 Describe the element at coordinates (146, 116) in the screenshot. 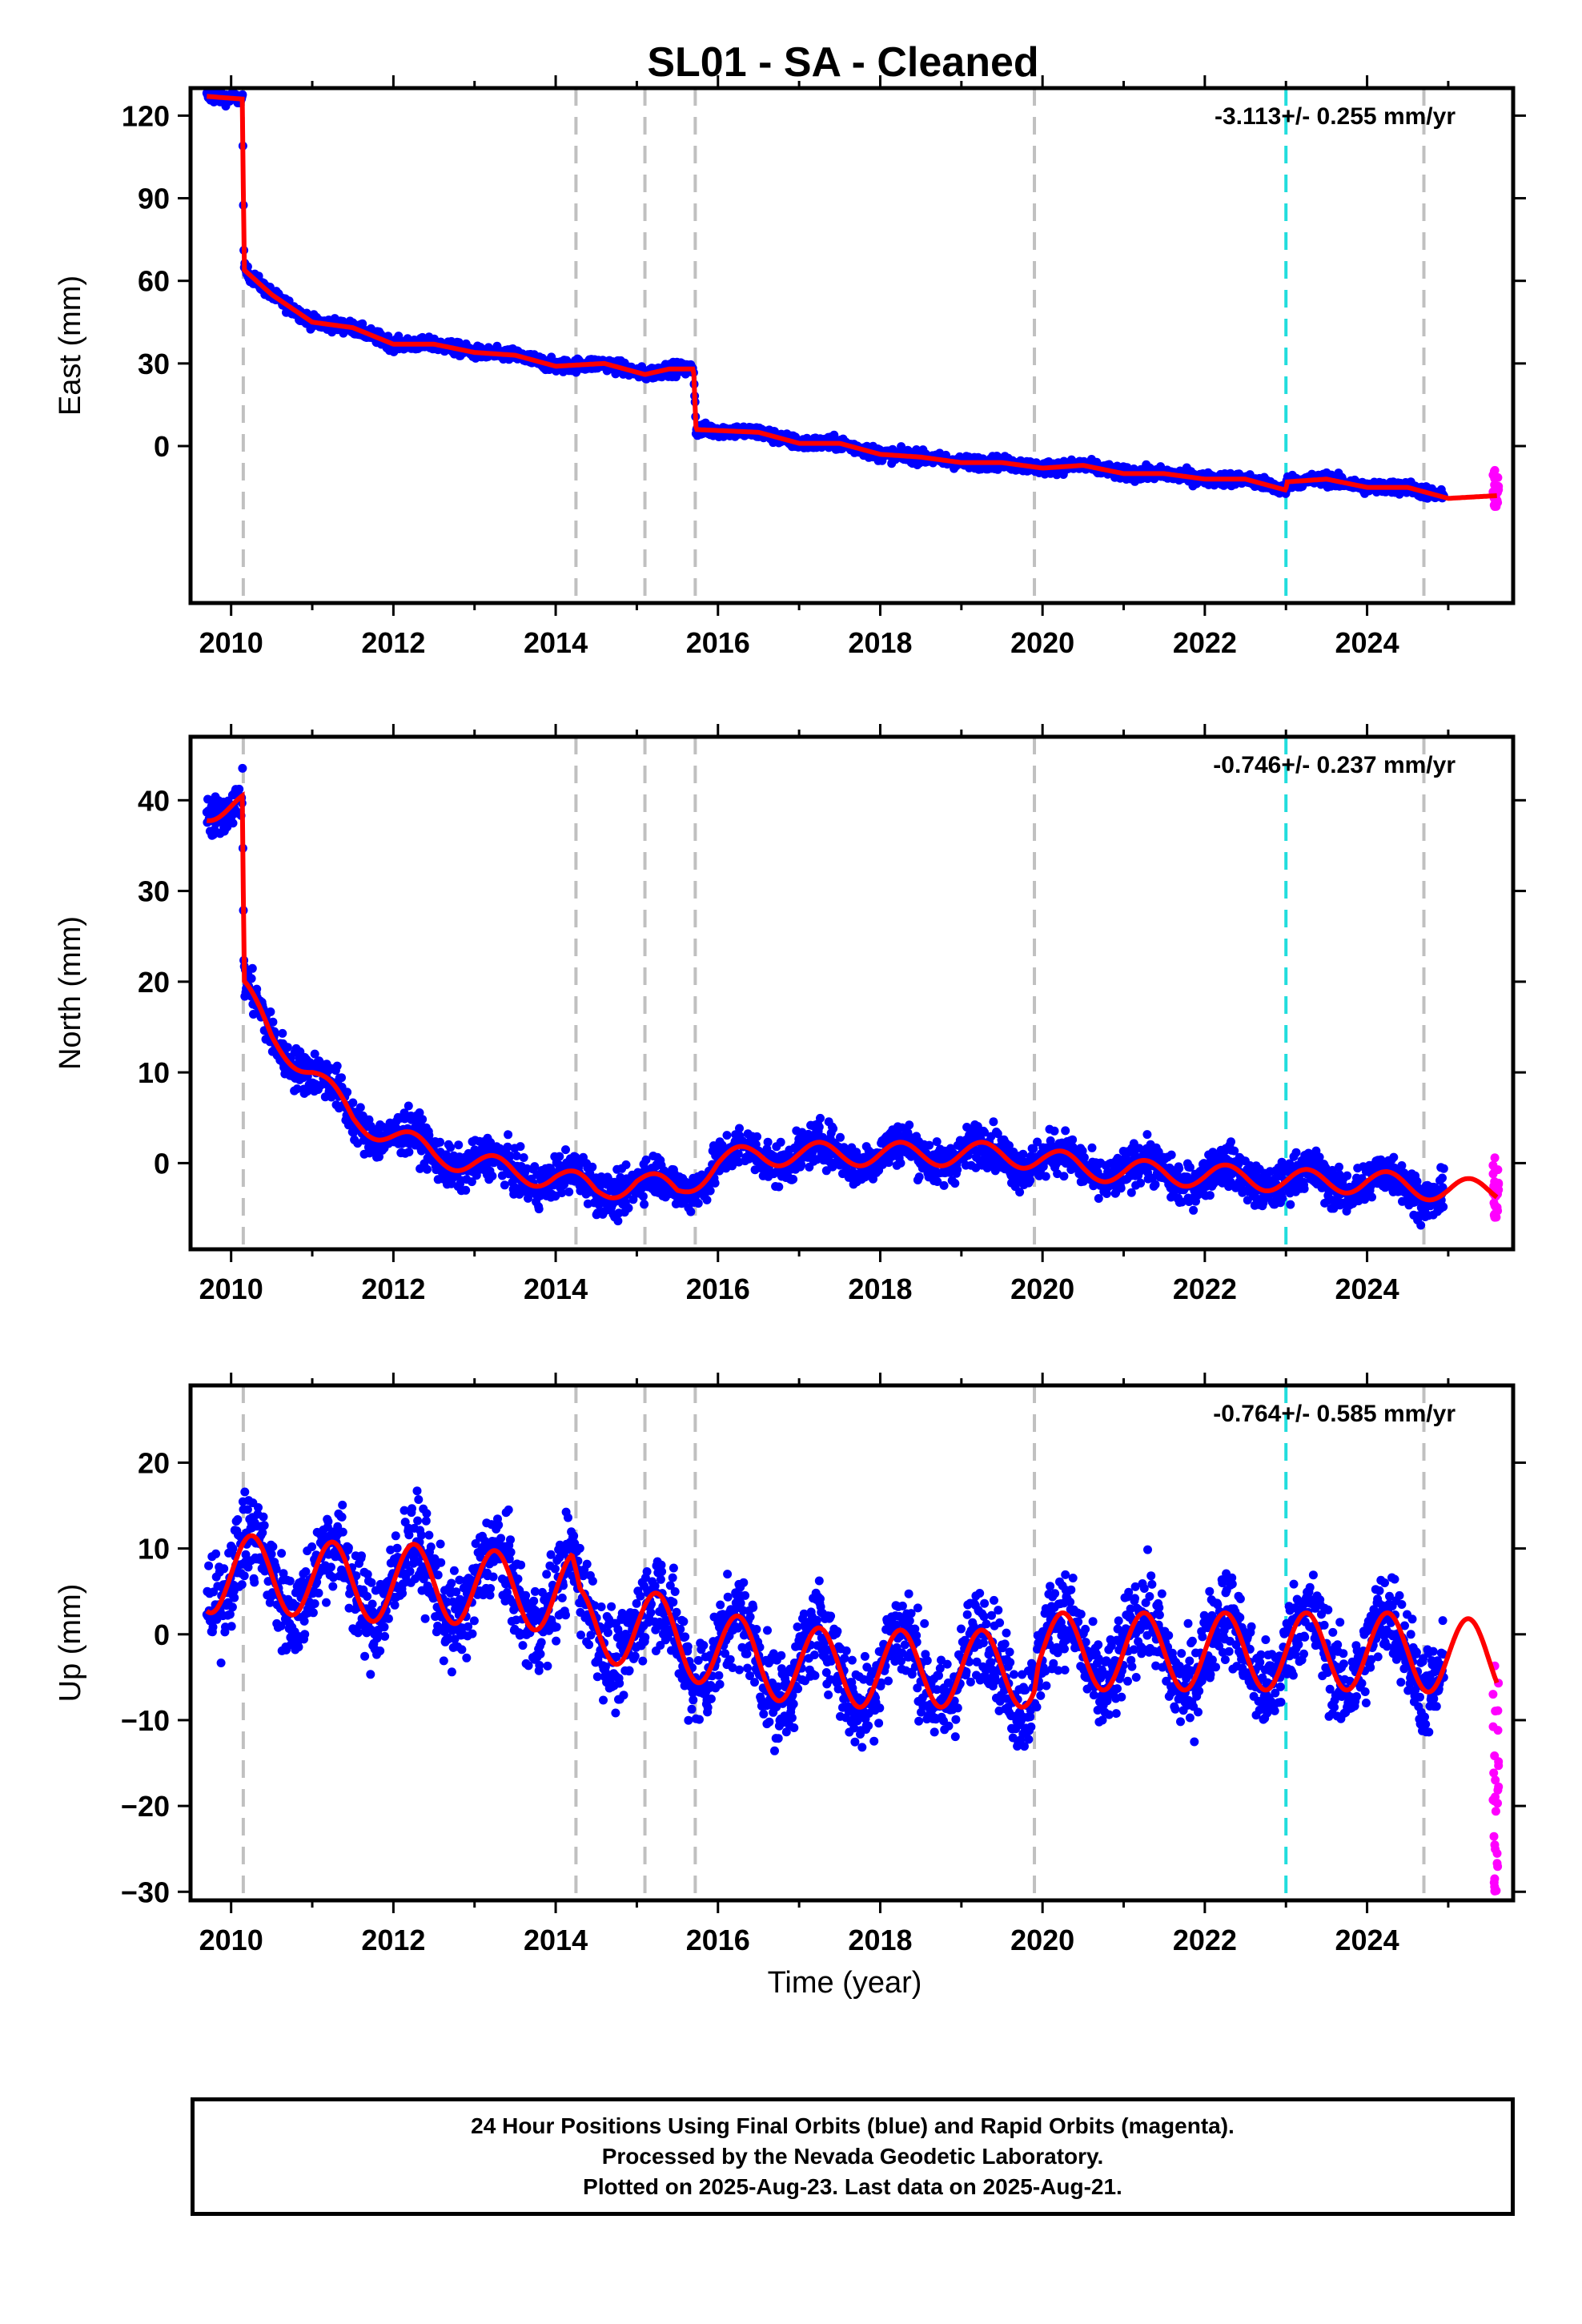

I see `y-tick-label: 120` at that location.